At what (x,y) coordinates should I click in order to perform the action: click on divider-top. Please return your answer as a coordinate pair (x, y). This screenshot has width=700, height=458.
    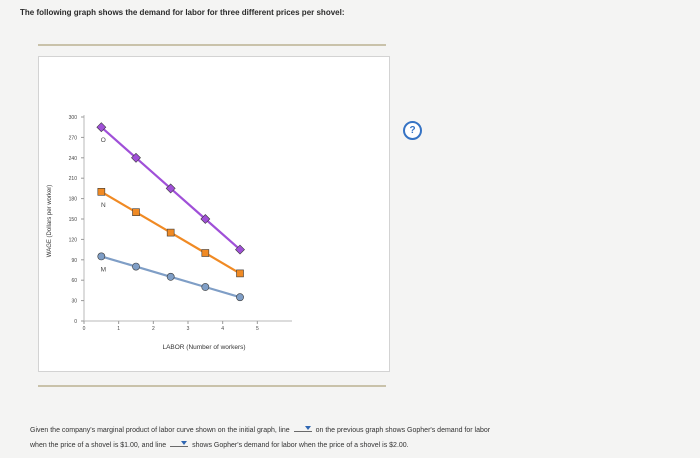
    Looking at the image, I should click on (212, 45).